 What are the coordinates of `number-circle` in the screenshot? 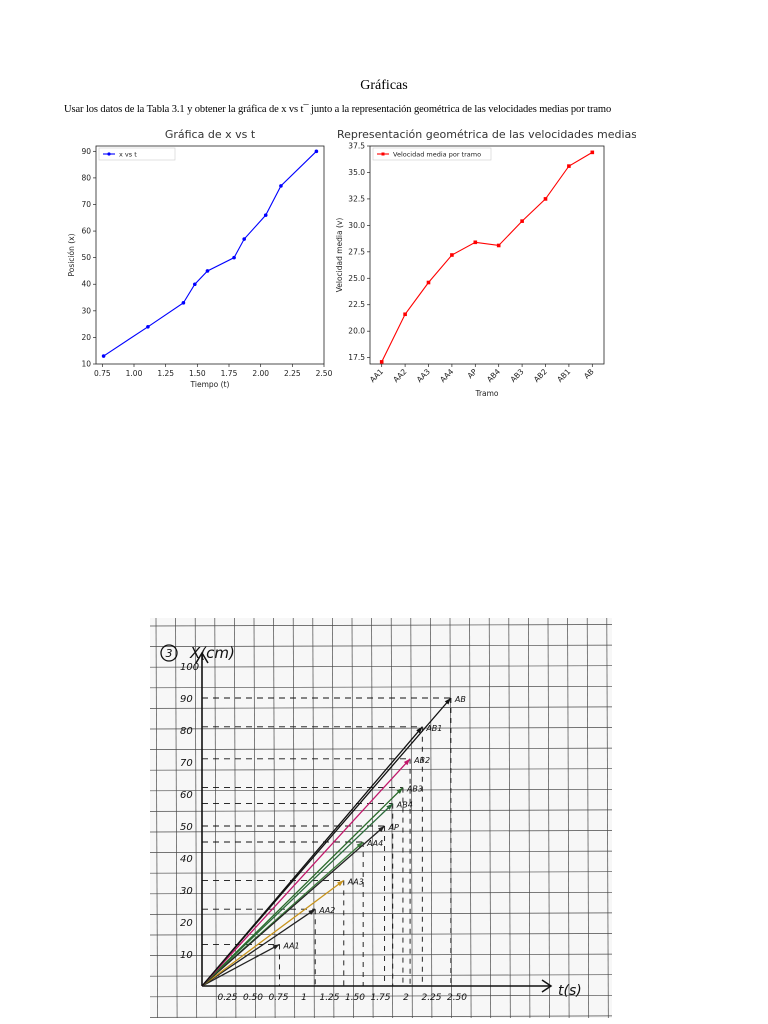 It's located at (169, 653).